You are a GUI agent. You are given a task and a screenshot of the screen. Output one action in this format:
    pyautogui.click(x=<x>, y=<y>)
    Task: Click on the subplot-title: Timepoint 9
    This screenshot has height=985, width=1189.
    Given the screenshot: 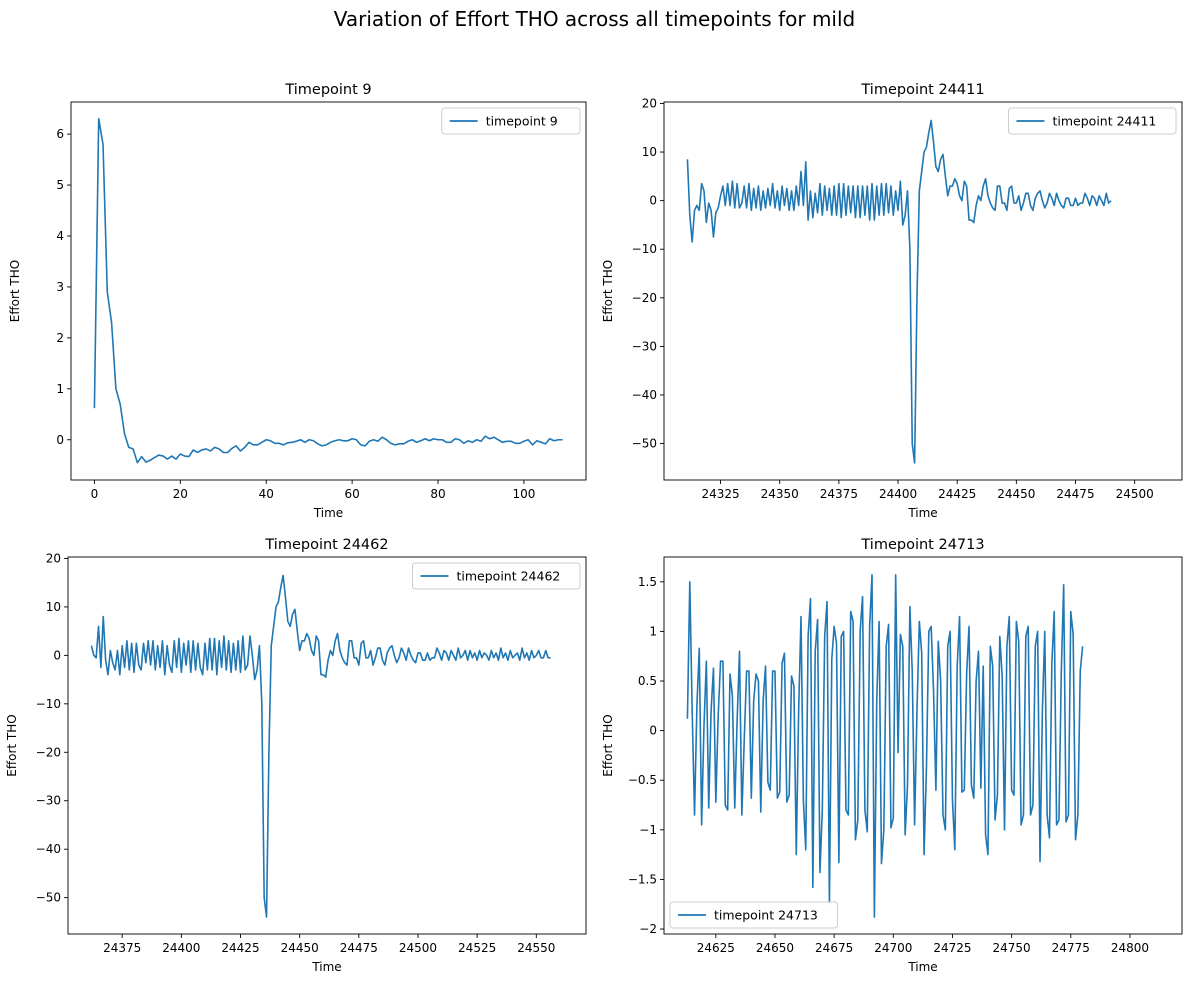 What is the action you would take?
    pyautogui.click(x=327, y=90)
    